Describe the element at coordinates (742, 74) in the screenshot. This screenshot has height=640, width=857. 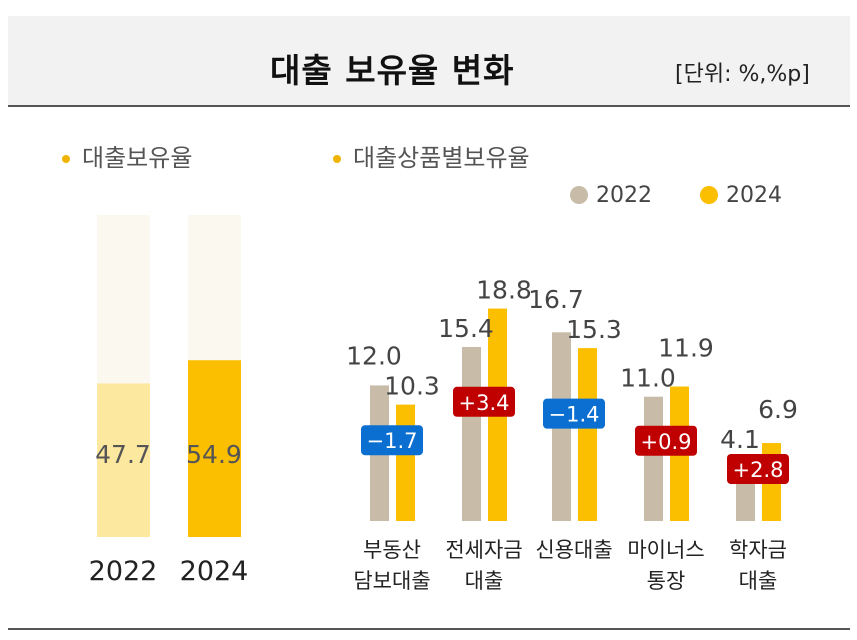
I see `unit-label: [단위: %,%p]` at that location.